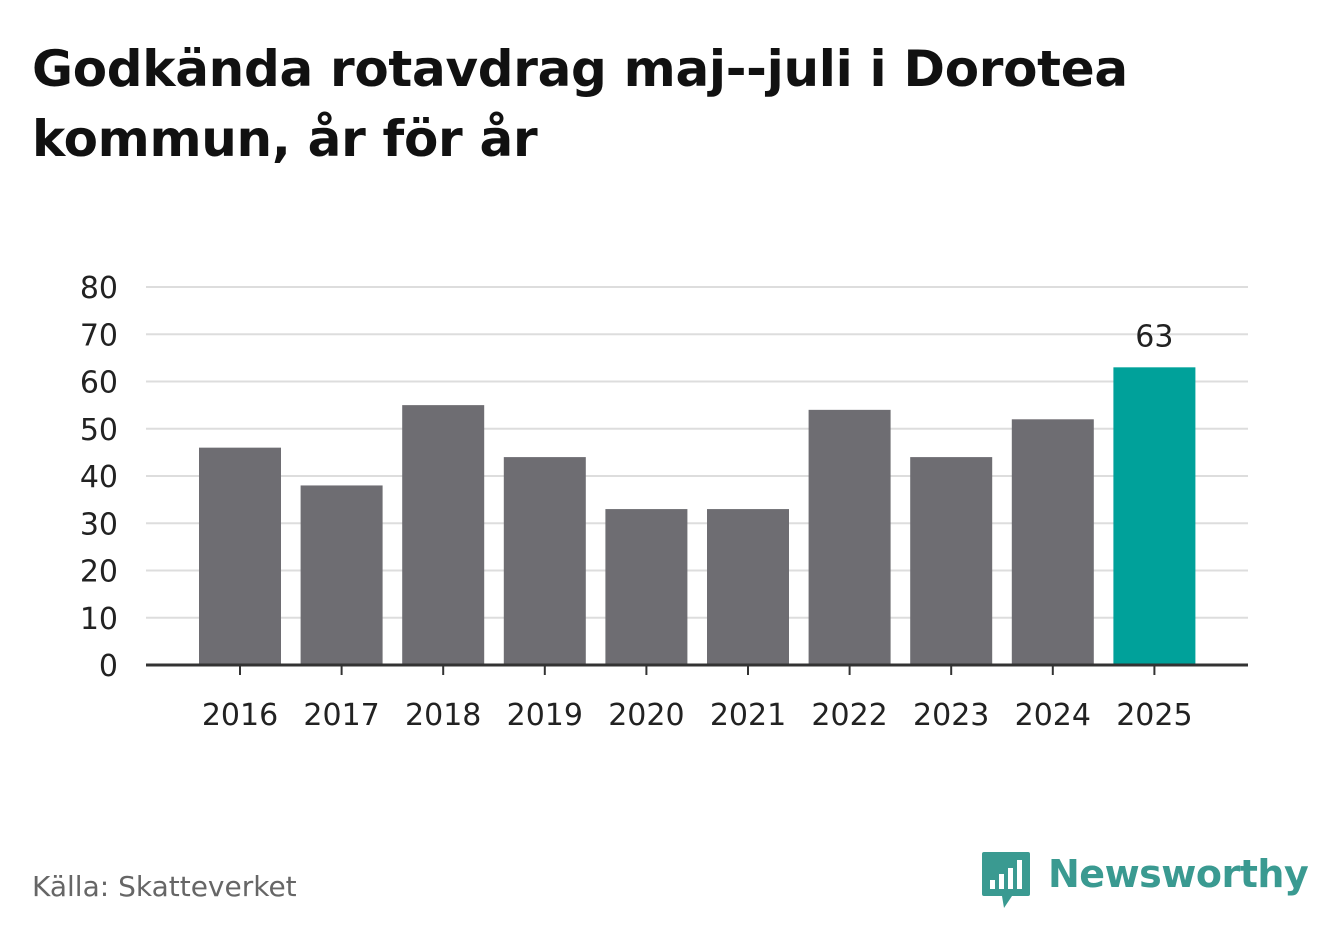 The image size is (1322, 939). What do you see at coordinates (646, 587) in the screenshot?
I see `bar-2020` at bounding box center [646, 587].